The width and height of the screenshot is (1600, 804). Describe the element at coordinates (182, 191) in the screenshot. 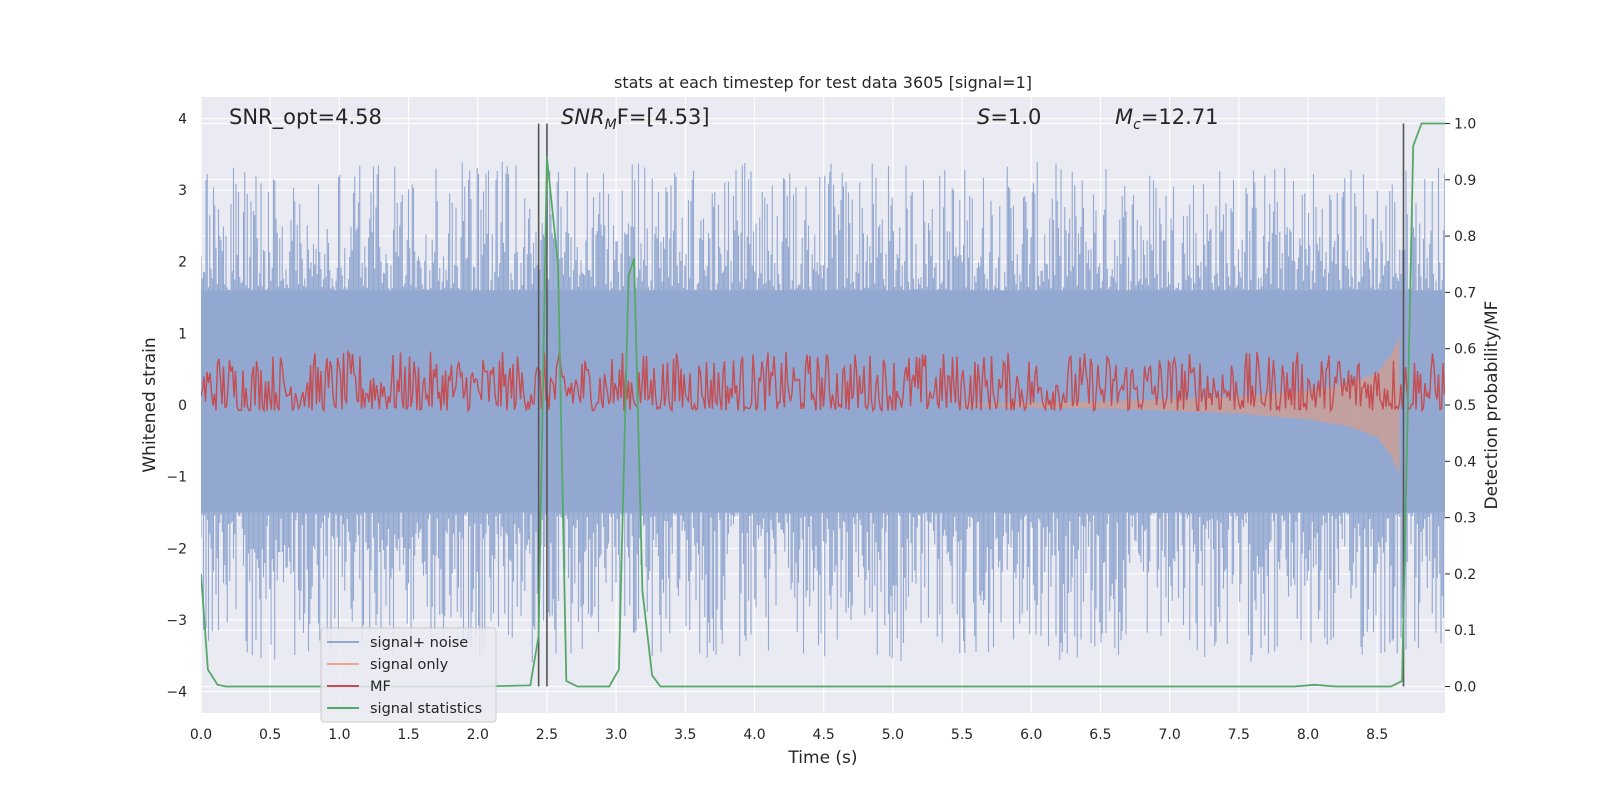

I see `y-left-tick-label-1: 3` at that location.